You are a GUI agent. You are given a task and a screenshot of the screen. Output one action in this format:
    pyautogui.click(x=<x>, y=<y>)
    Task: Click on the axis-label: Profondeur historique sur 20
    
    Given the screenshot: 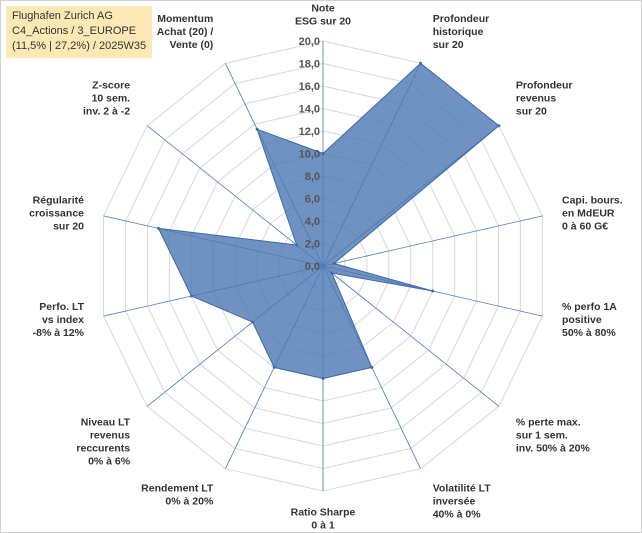 What is the action you would take?
    pyautogui.click(x=461, y=32)
    